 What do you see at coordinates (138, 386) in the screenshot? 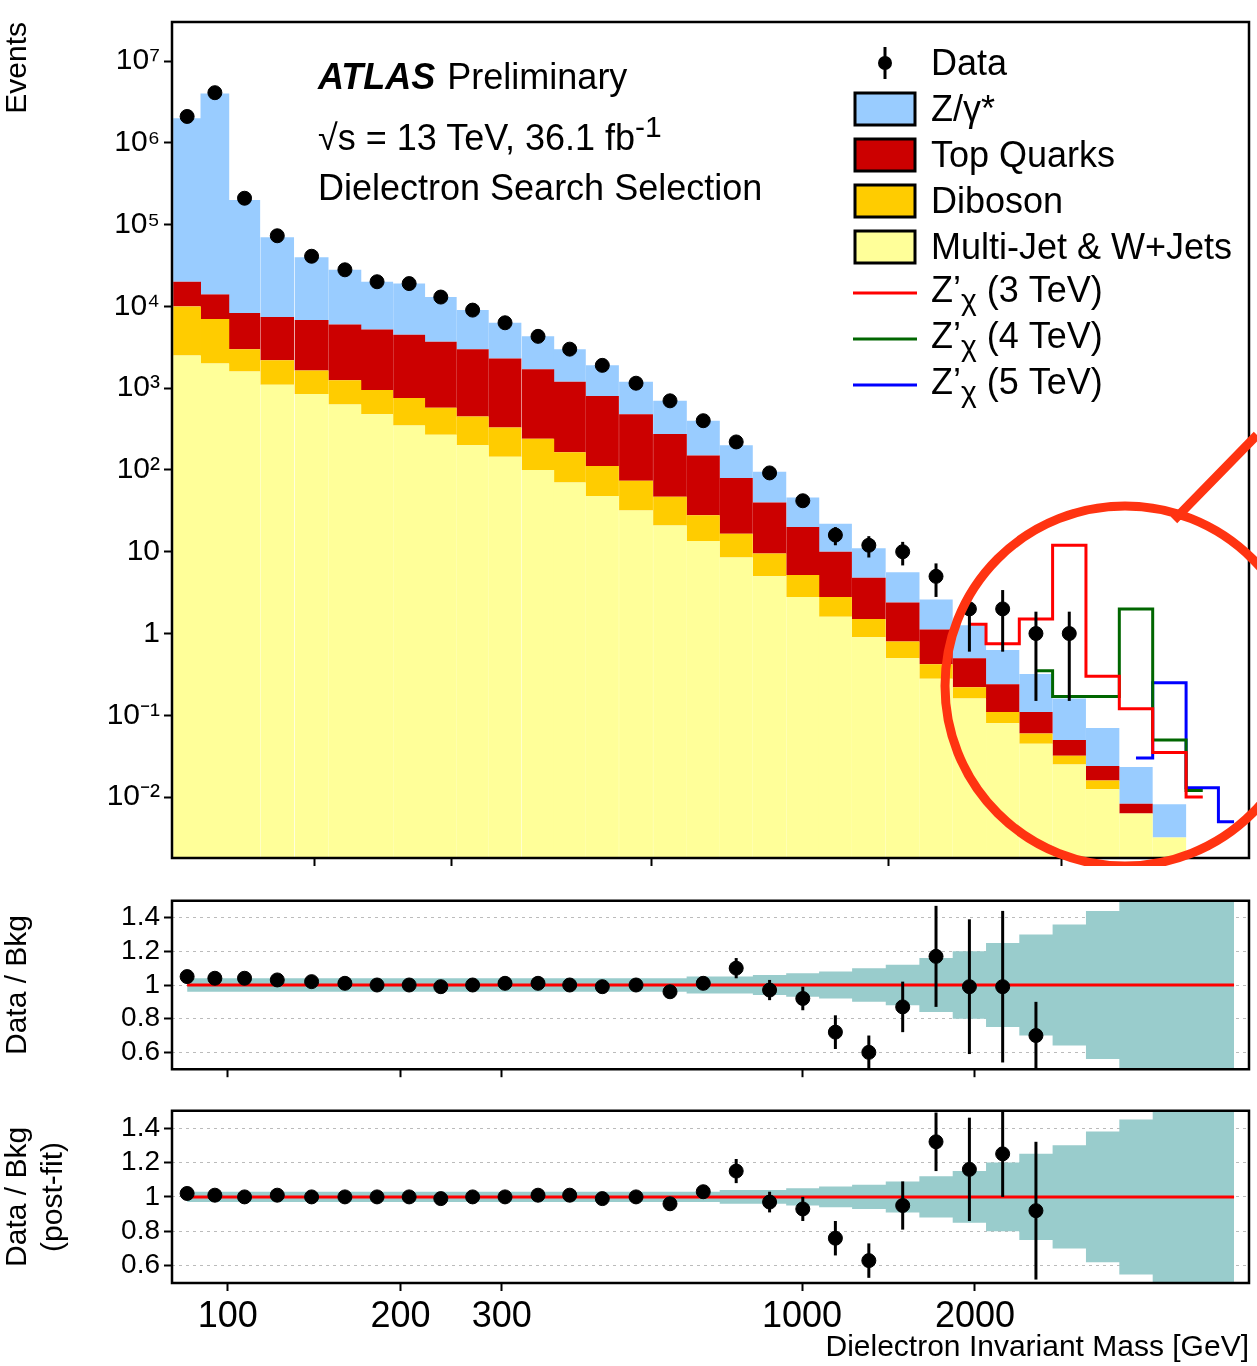
I see `y-tick-label: 10³` at bounding box center [138, 386].